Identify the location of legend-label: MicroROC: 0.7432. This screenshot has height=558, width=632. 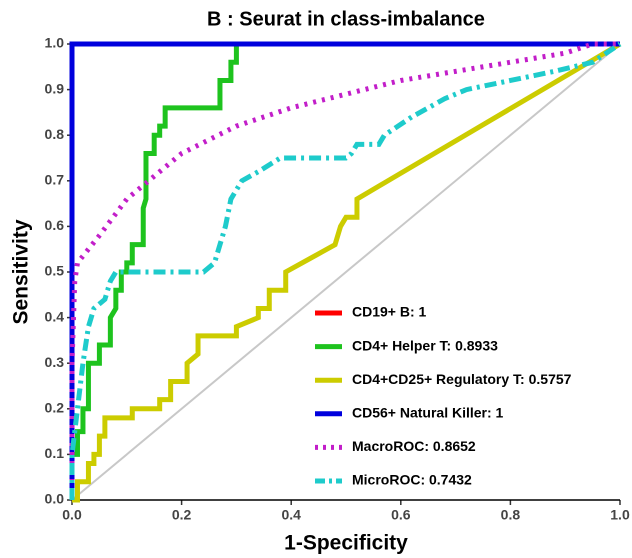
(412, 480).